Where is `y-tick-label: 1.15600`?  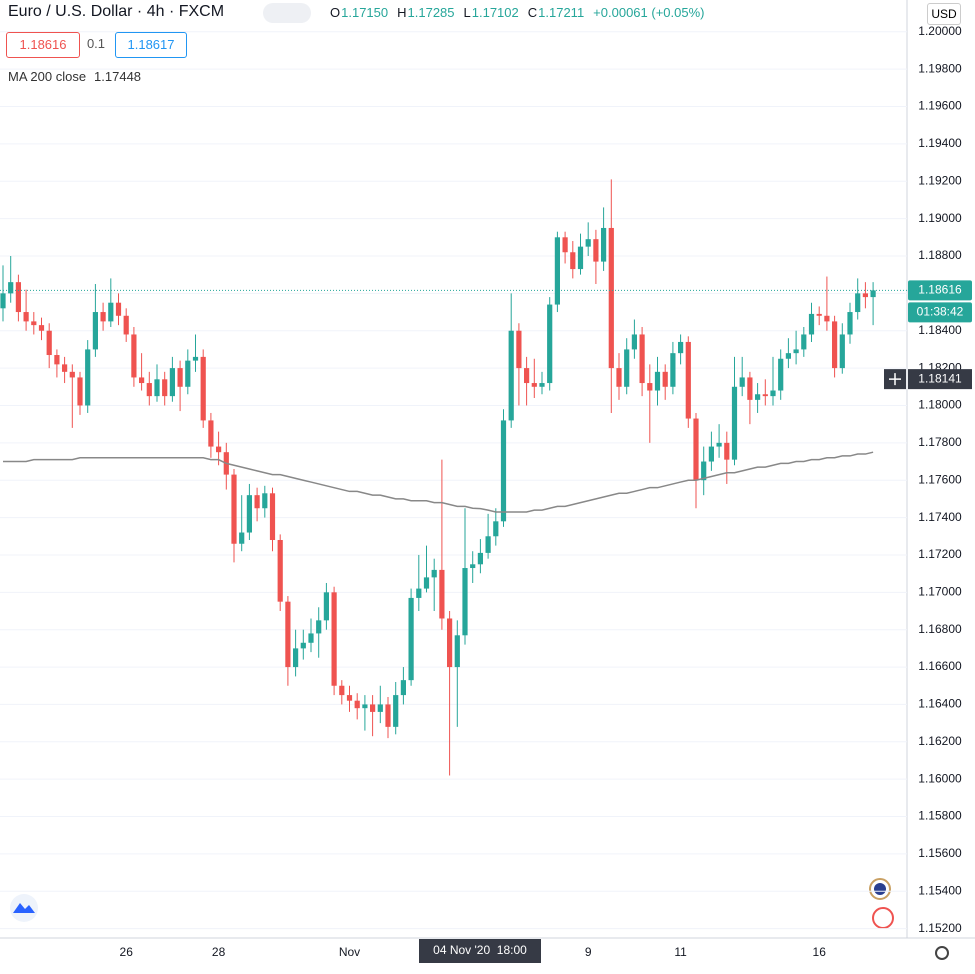 y-tick-label: 1.15600 is located at coordinates (940, 853).